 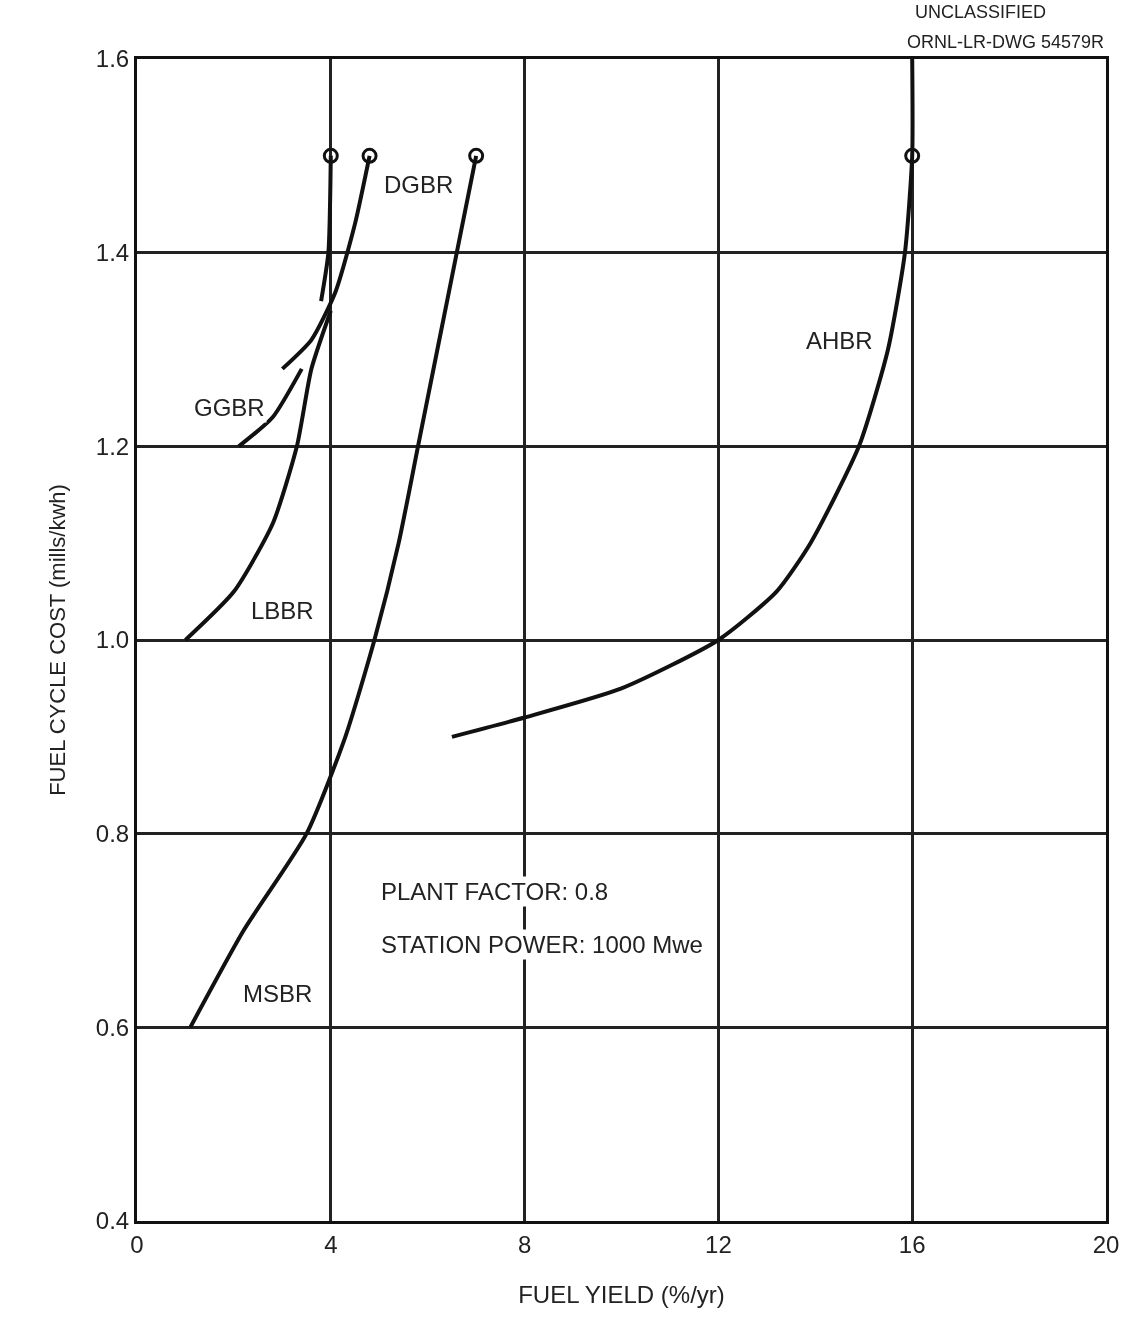 I want to click on annotation: DGBR, so click(x=419, y=184).